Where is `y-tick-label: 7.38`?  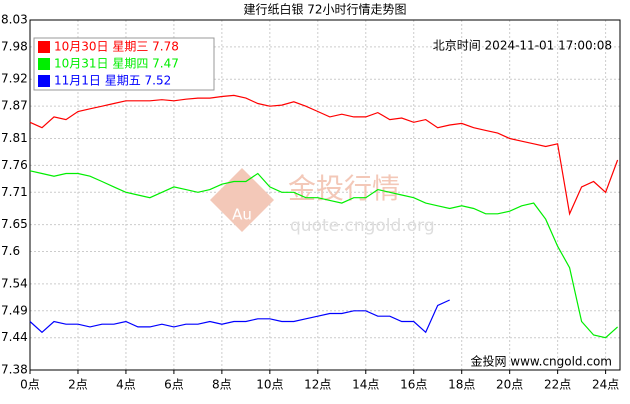 y-tick-label: 7.38 is located at coordinates (14, 370).